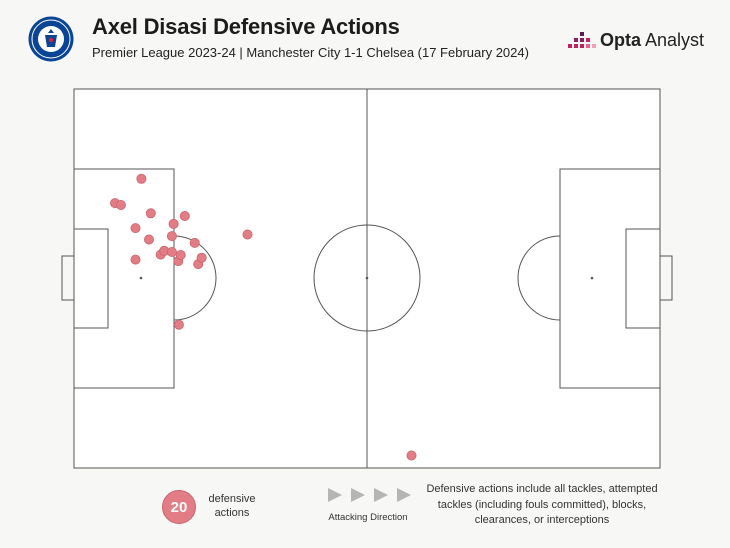 The image size is (730, 548). Describe the element at coordinates (621, 40) in the screenshot. I see `brand-name-bold: Opta` at that location.